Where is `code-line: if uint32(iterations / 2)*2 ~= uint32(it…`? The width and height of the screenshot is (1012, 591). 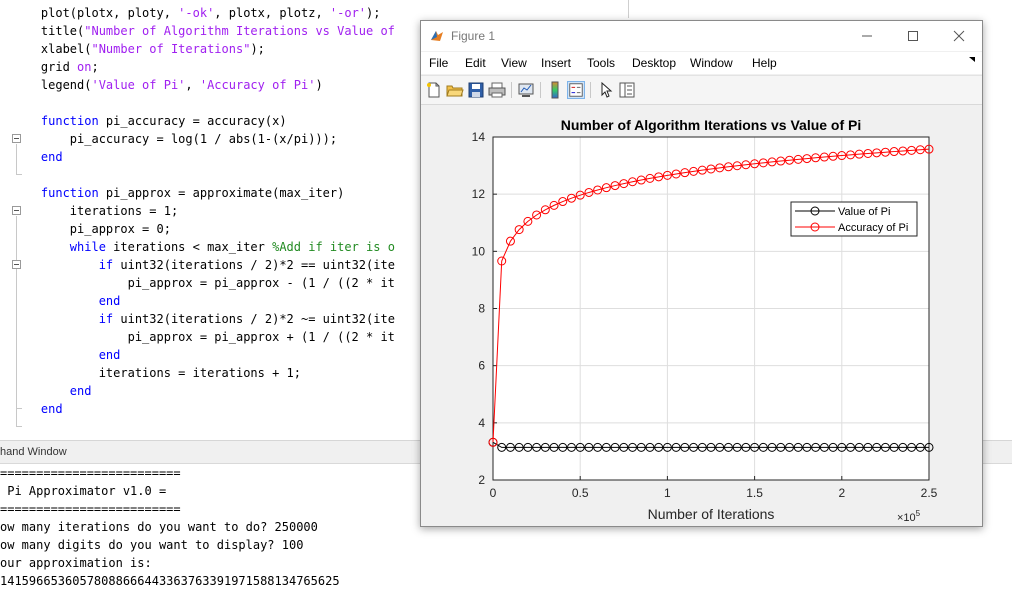 code-line: if uint32(iterations / 2)*2 ~= uint32(it… is located at coordinates (203, 319).